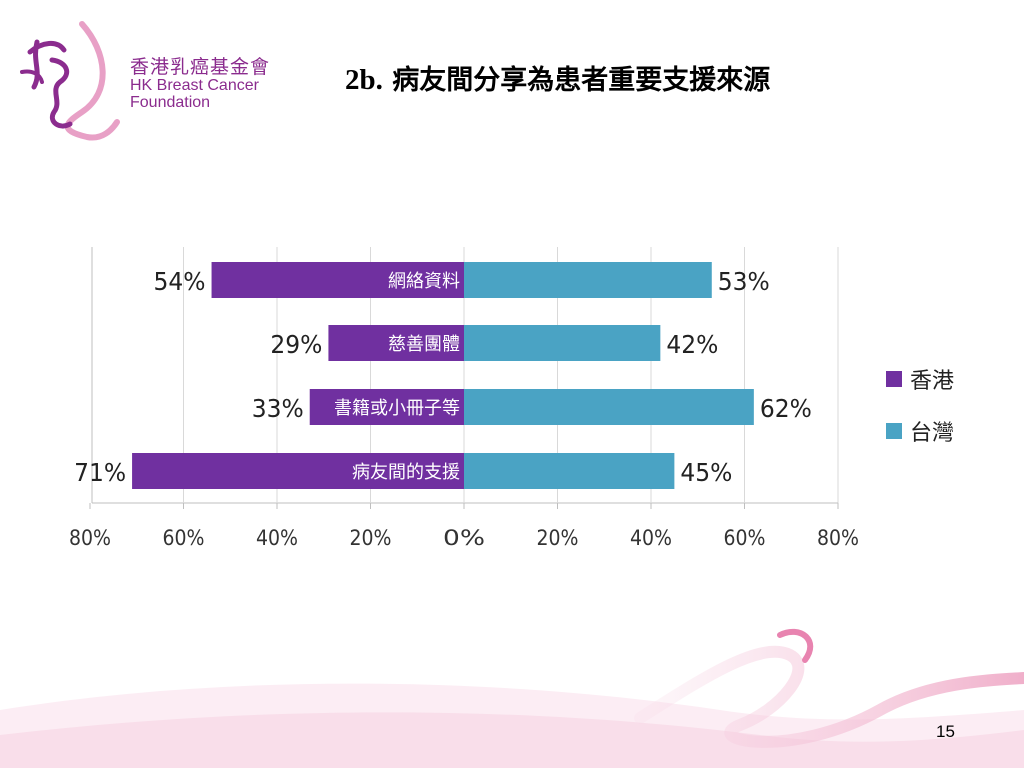  What do you see at coordinates (945, 731) in the screenshot?
I see `page-number: 15` at bounding box center [945, 731].